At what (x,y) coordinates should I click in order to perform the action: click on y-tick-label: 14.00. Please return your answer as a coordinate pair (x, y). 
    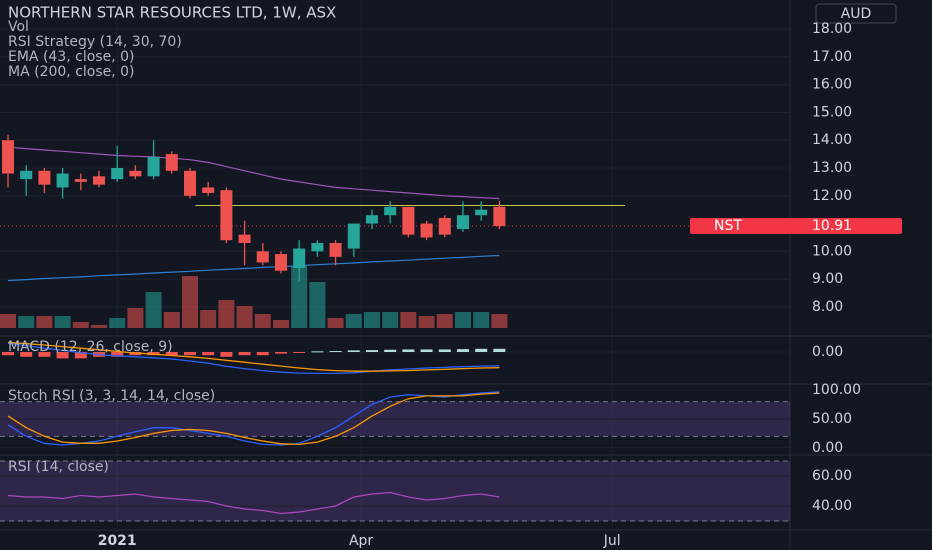
    Looking at the image, I should click on (832, 140).